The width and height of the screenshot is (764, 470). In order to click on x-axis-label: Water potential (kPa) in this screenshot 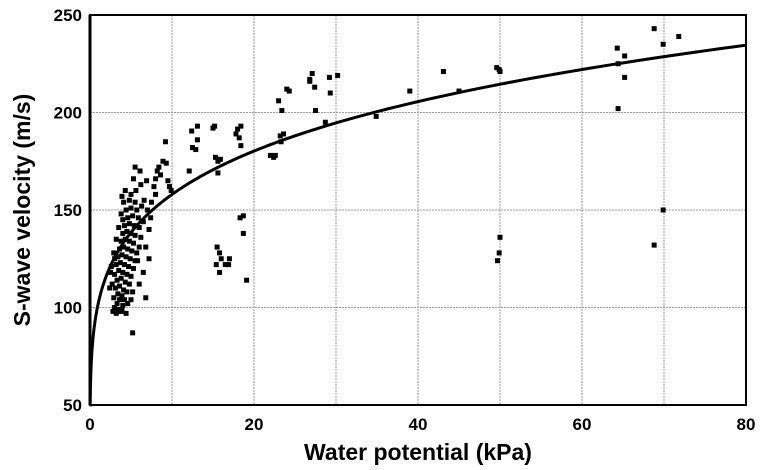, I will do `click(418, 452)`.